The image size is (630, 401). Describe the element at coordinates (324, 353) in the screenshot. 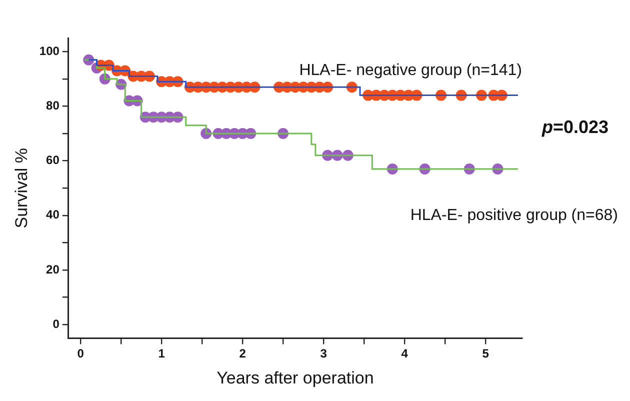

I see `x-tick-label: 3` at that location.